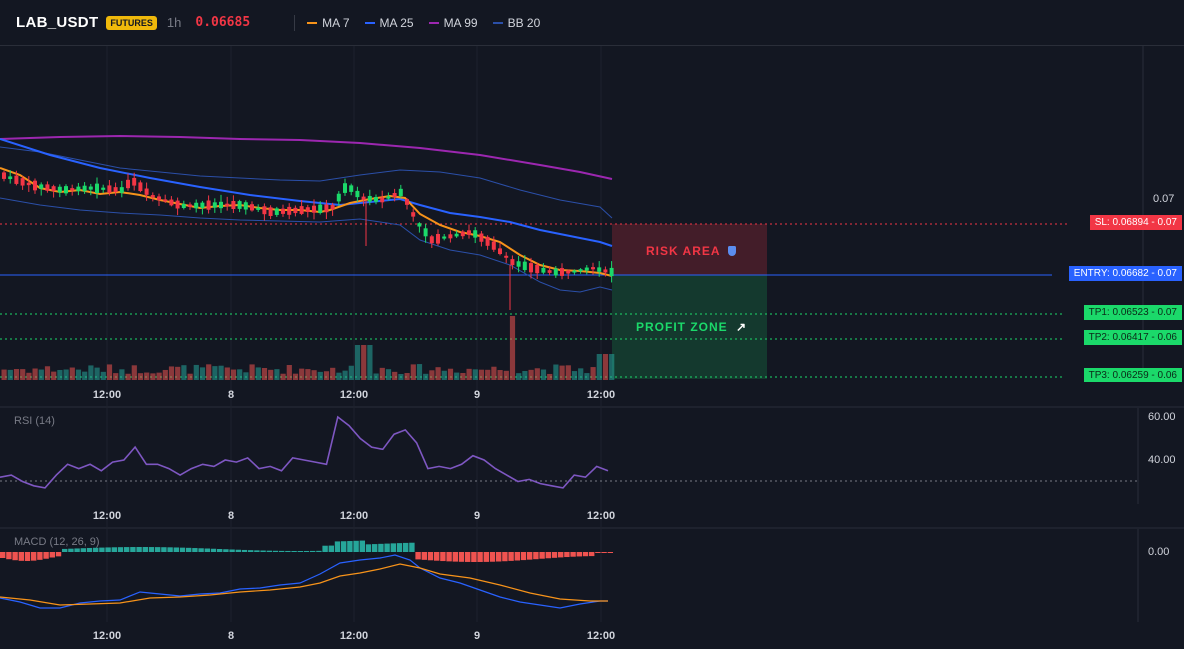  I want to click on risk-zone, so click(689, 249).